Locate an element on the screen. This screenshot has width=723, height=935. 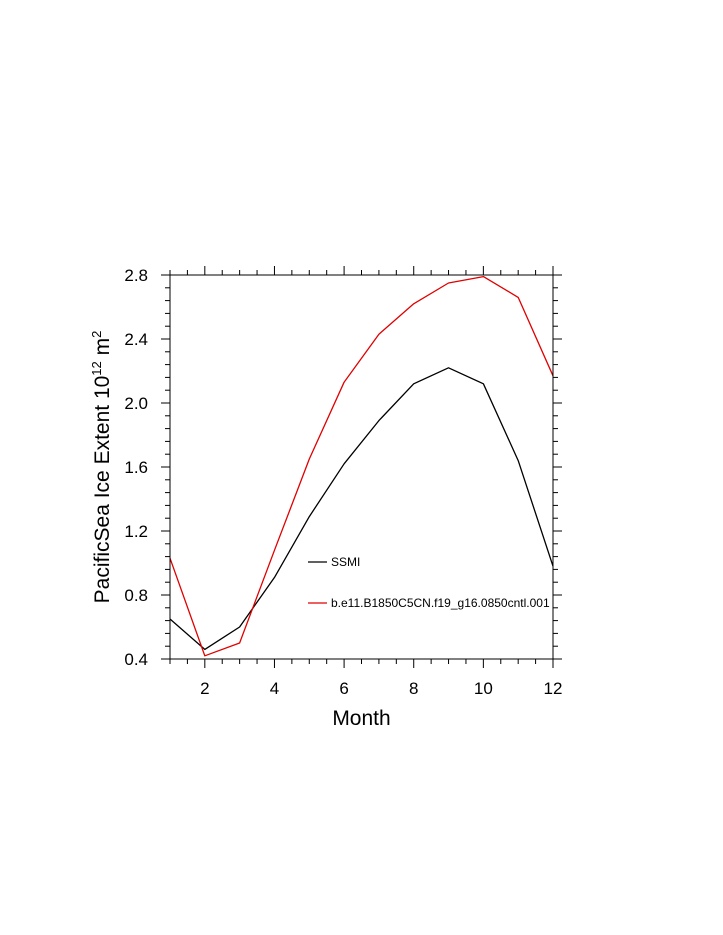
legend-label-ssmi: SSMI is located at coordinates (345, 562).